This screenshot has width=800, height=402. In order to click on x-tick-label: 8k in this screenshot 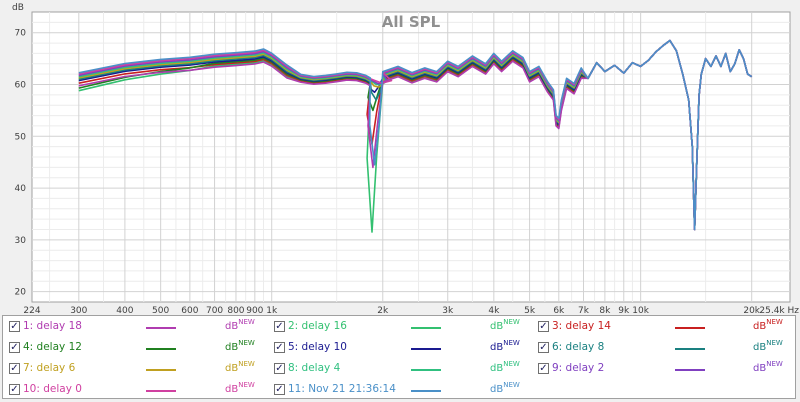, I will do `click(605, 309)`.